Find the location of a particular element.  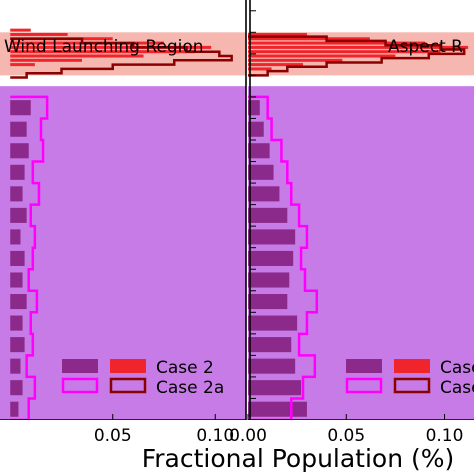

x-axis-label: Fractional Population (%) is located at coordinates (298, 458).